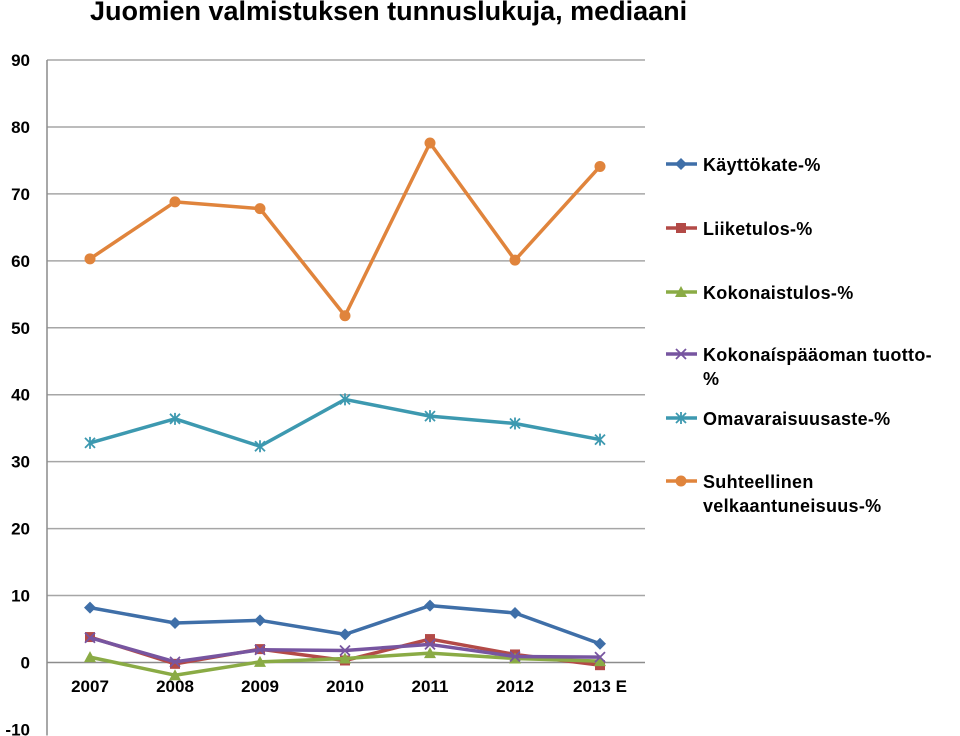 Image resolution: width=960 pixels, height=736 pixels. Describe the element at coordinates (758, 229) in the screenshot. I see `legend-label: Liiketulos-%` at that location.